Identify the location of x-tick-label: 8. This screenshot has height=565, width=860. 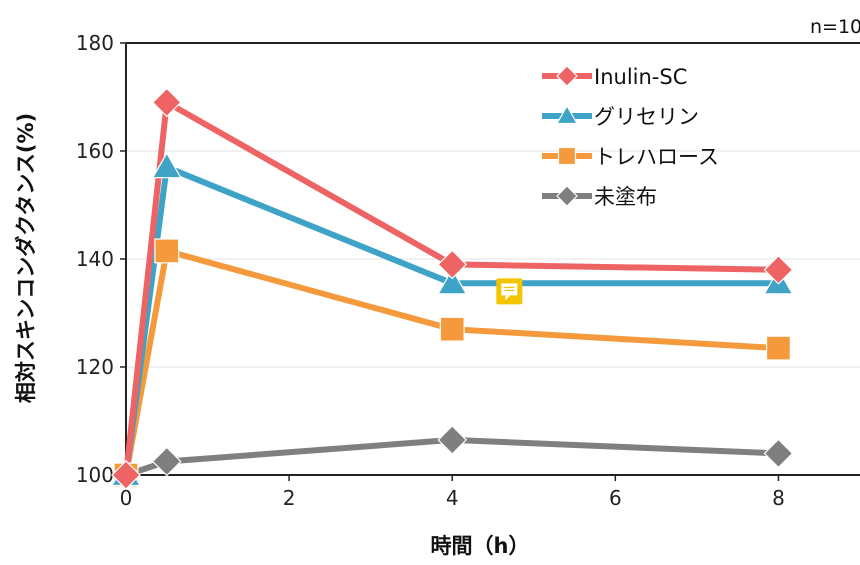
(778, 498).